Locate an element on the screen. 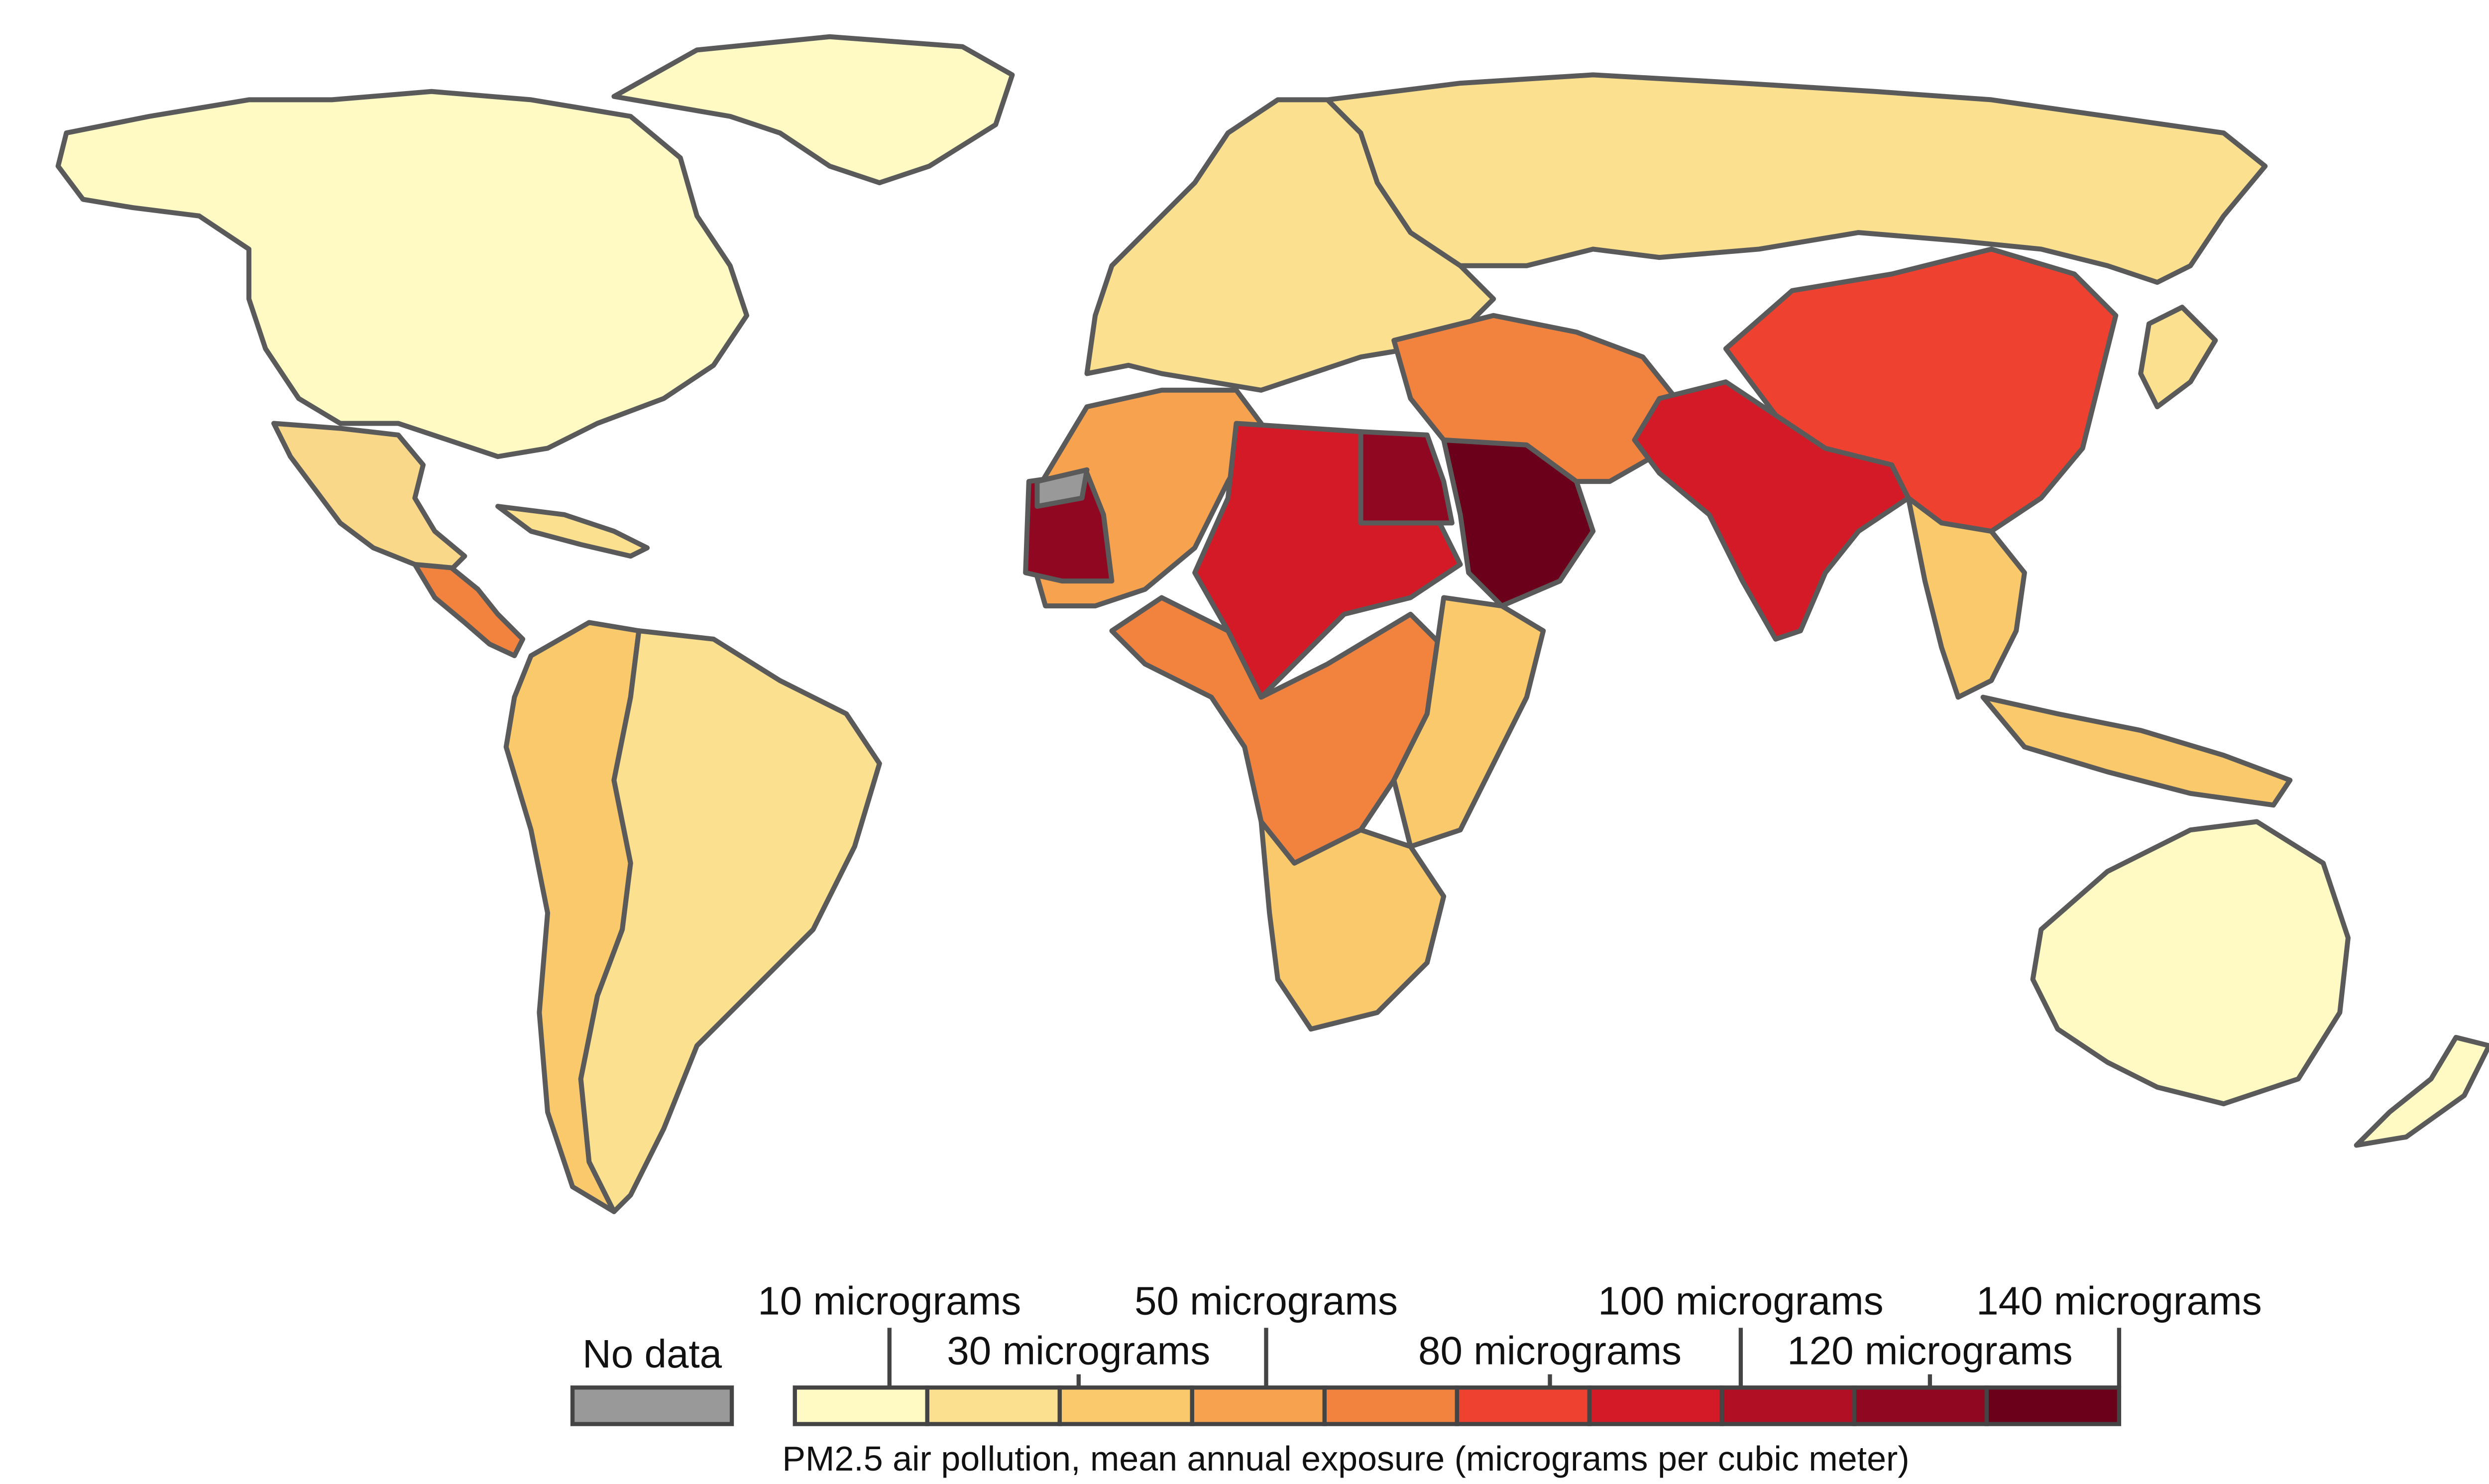 The width and height of the screenshot is (2489, 1484). region-southeast-asia is located at coordinates (1966, 597).